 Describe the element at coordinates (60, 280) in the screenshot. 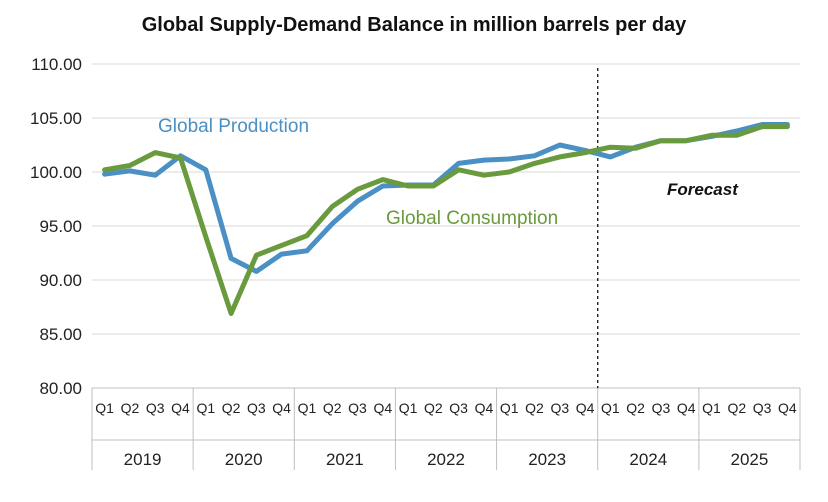

I see `y-tick-label: 90.00` at that location.